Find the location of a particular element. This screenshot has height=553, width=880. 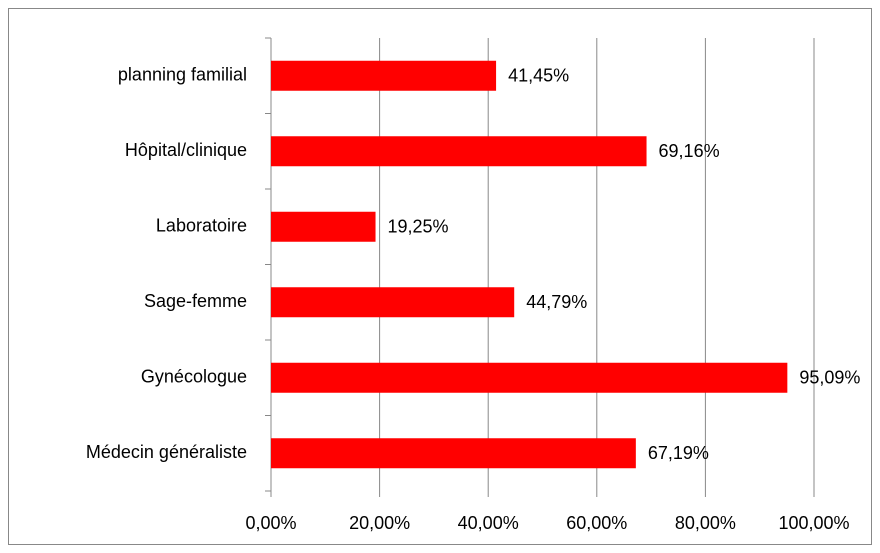

y-tick-label: planning familial is located at coordinates (182, 75).